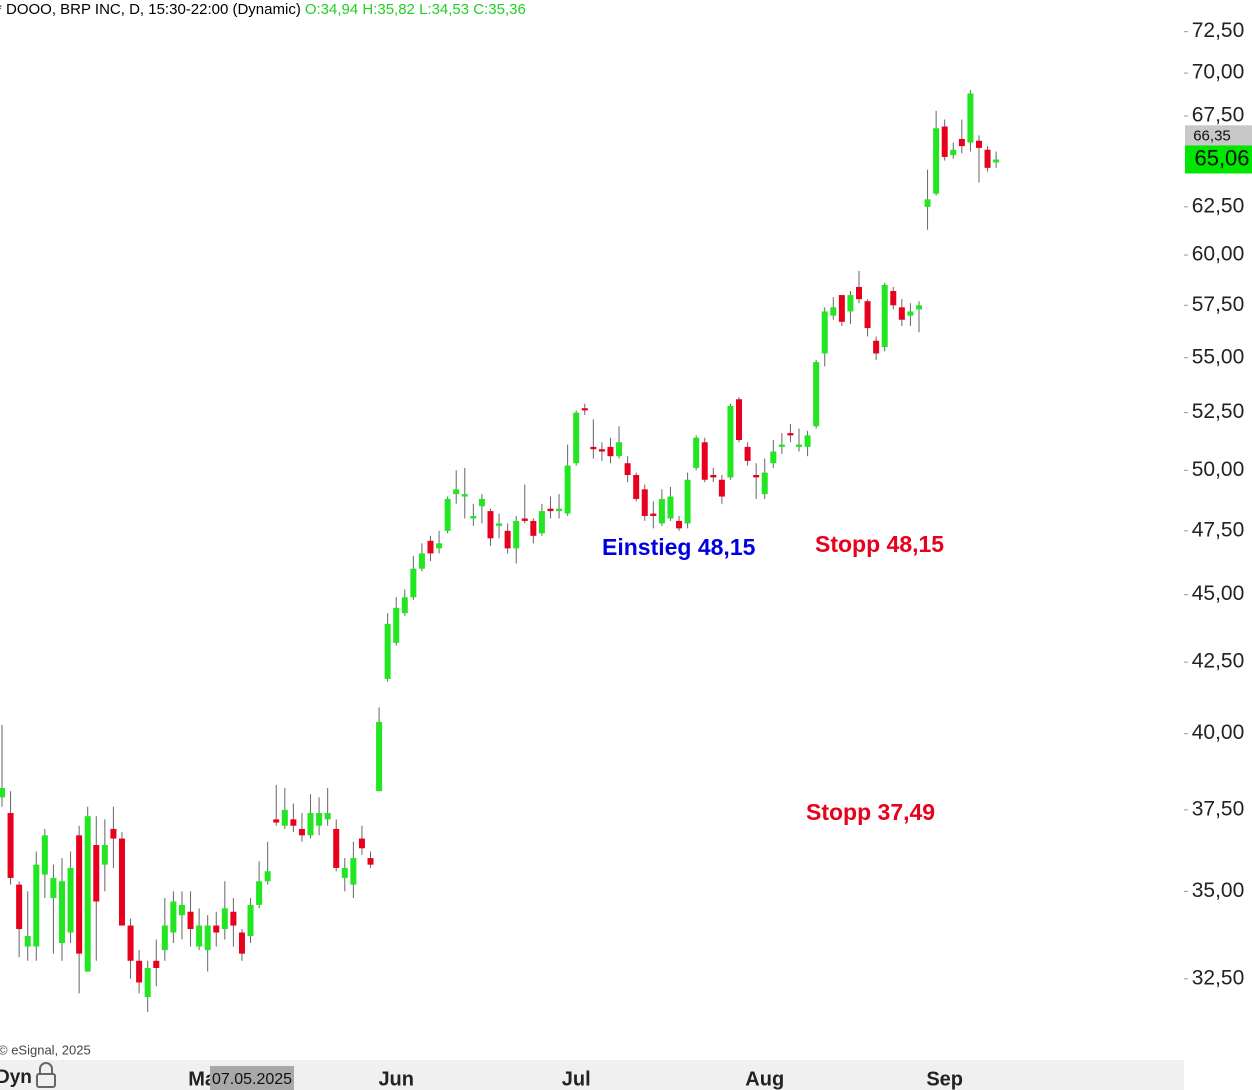  I want to click on y-tick-label: 55,00, so click(1218, 356).